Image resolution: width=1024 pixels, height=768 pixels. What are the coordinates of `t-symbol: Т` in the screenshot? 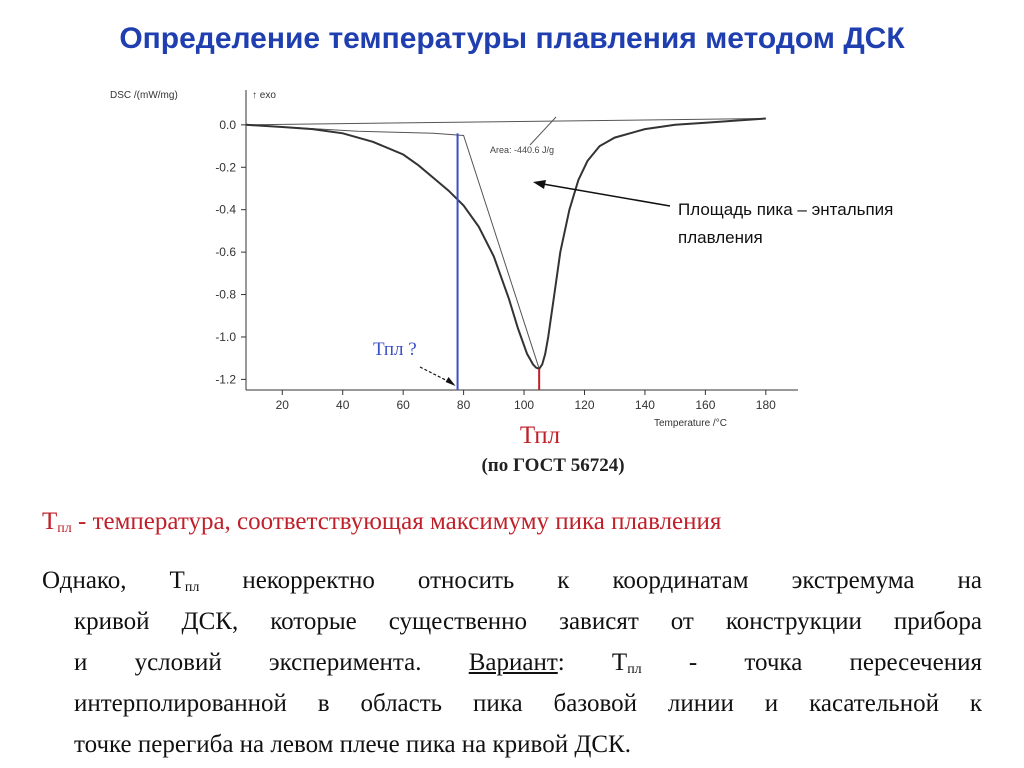 It's located at (50, 521).